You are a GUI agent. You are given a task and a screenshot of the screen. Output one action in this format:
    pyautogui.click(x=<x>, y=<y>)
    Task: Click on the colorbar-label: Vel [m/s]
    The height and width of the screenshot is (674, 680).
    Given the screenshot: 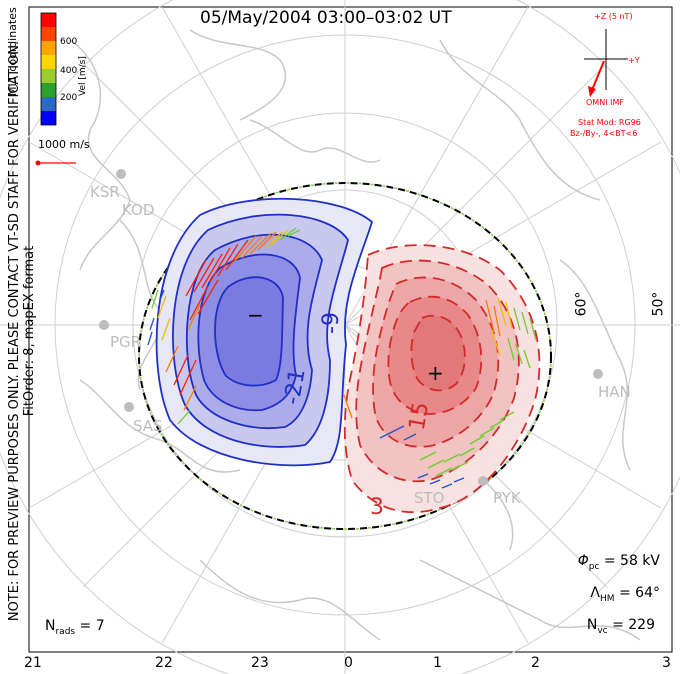 What is the action you would take?
    pyautogui.click(x=83, y=76)
    